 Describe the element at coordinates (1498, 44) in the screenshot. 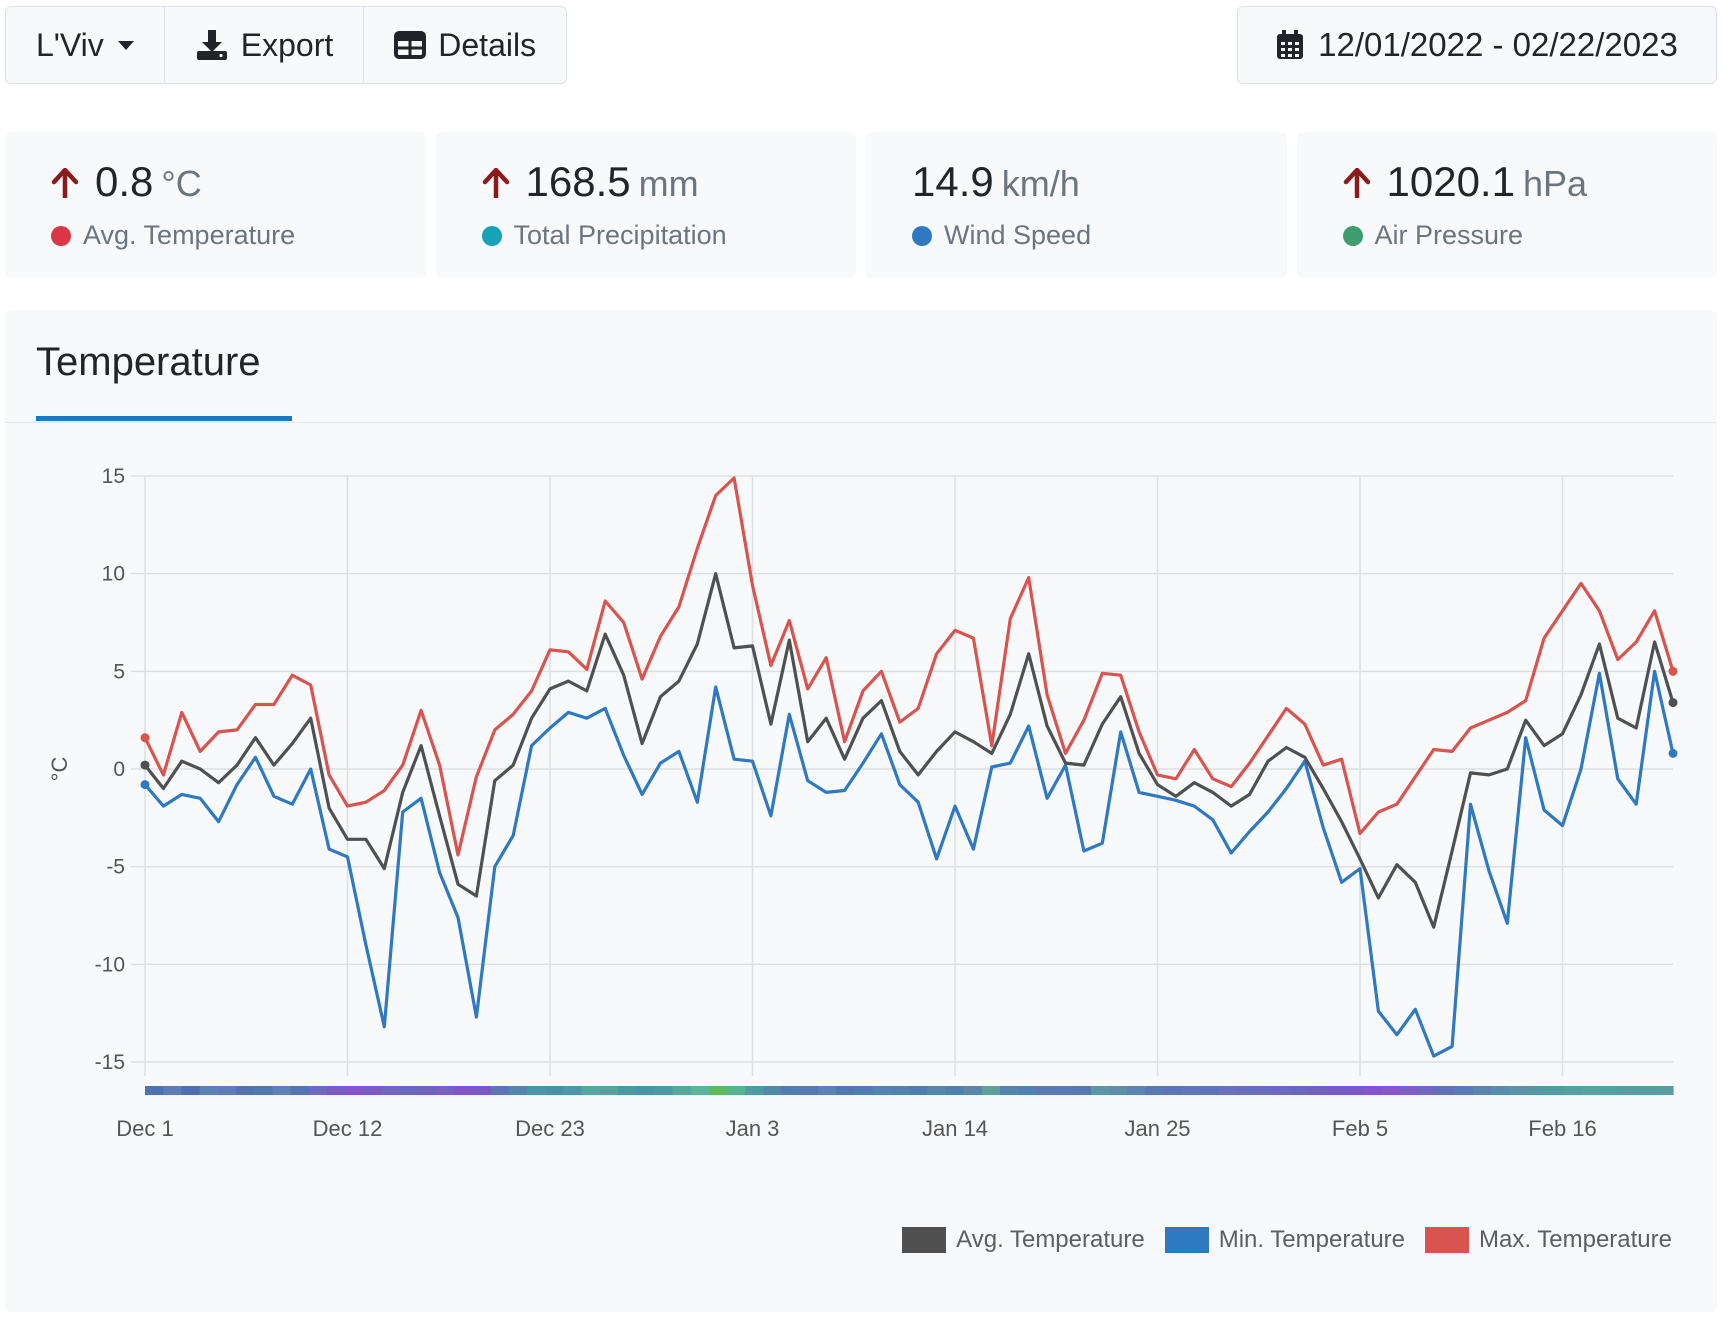

I see `date-range-label: 12/01/2022 - 02/22/2023` at that location.